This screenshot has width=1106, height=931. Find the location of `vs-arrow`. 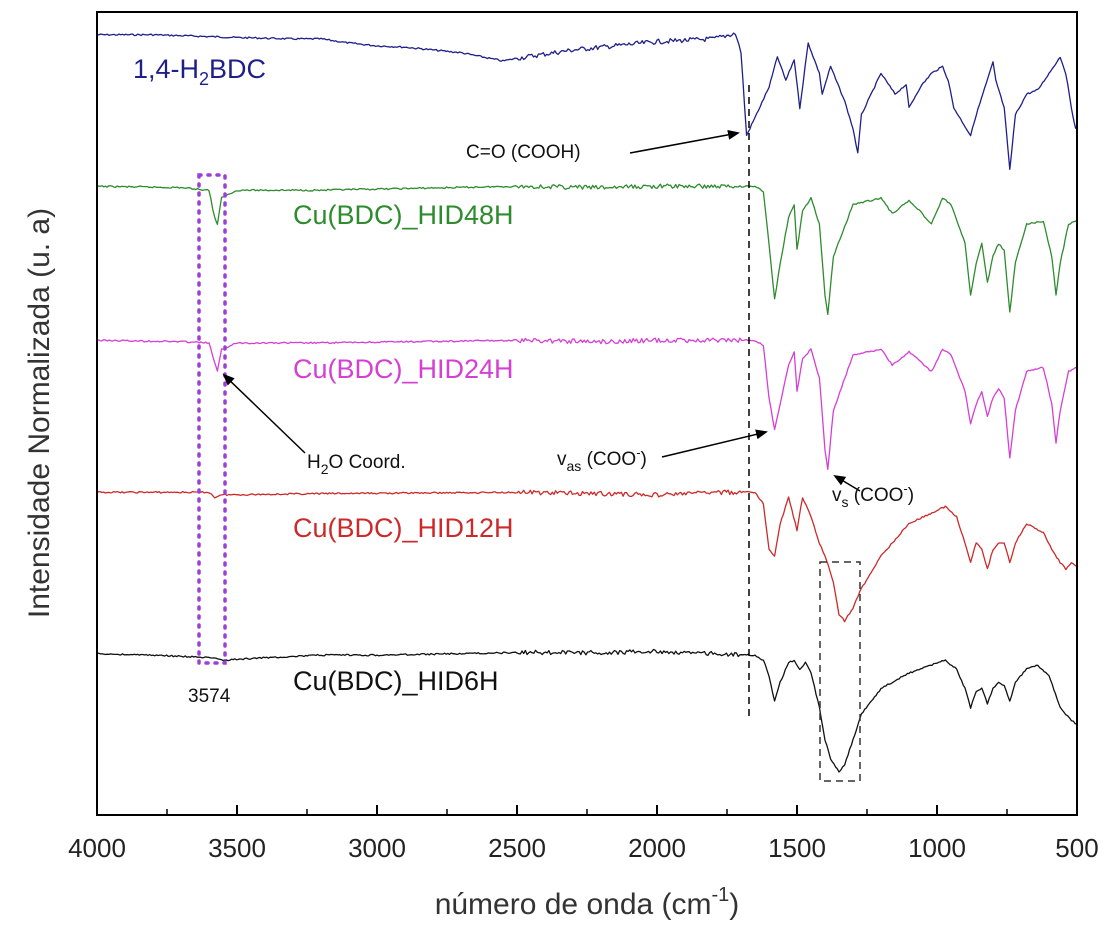

vs-arrow is located at coordinates (847, 483).